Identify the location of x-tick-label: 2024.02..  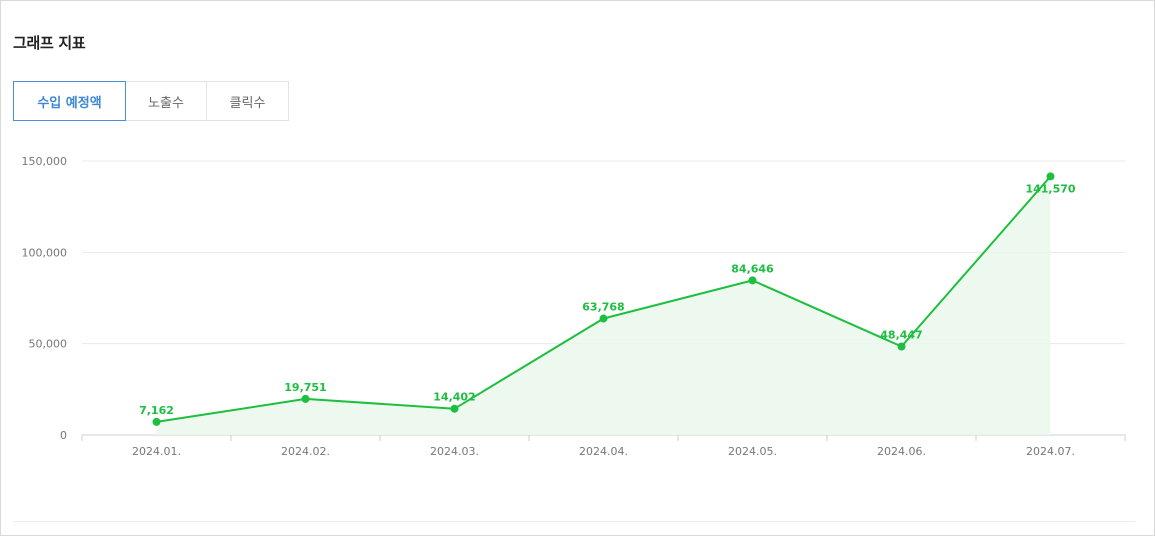
(305, 451).